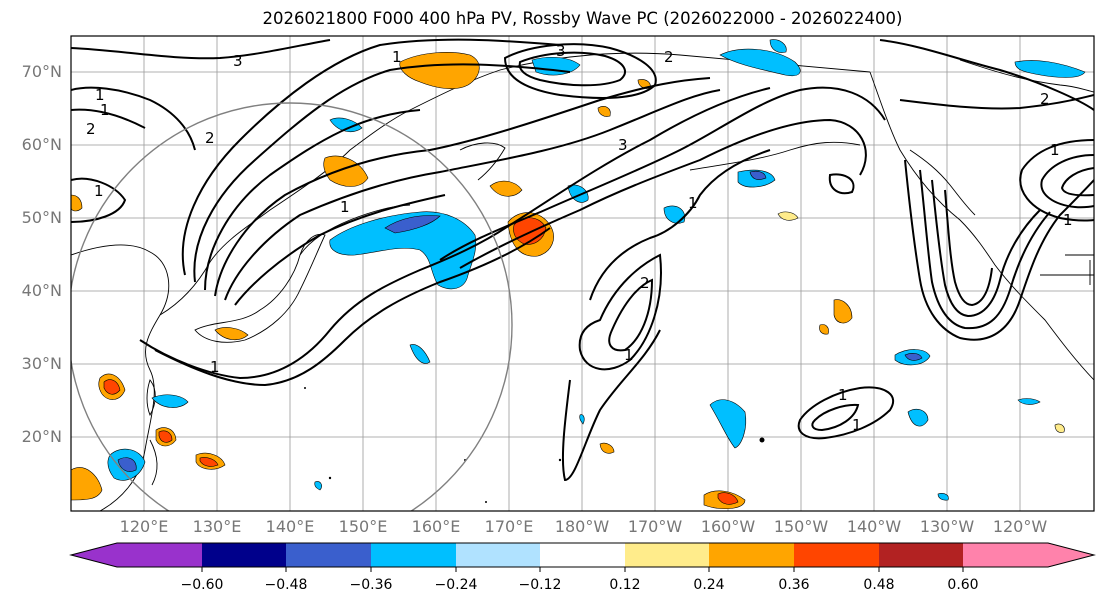 The image size is (1105, 604). What do you see at coordinates (41, 217) in the screenshot?
I see `lat-label: 50°N` at bounding box center [41, 217].